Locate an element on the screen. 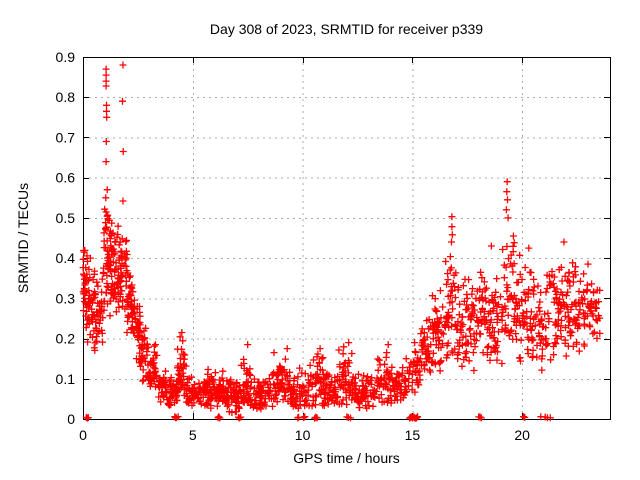 This screenshot has width=640, height=480. x-tick-label: 10 is located at coordinates (303, 435).